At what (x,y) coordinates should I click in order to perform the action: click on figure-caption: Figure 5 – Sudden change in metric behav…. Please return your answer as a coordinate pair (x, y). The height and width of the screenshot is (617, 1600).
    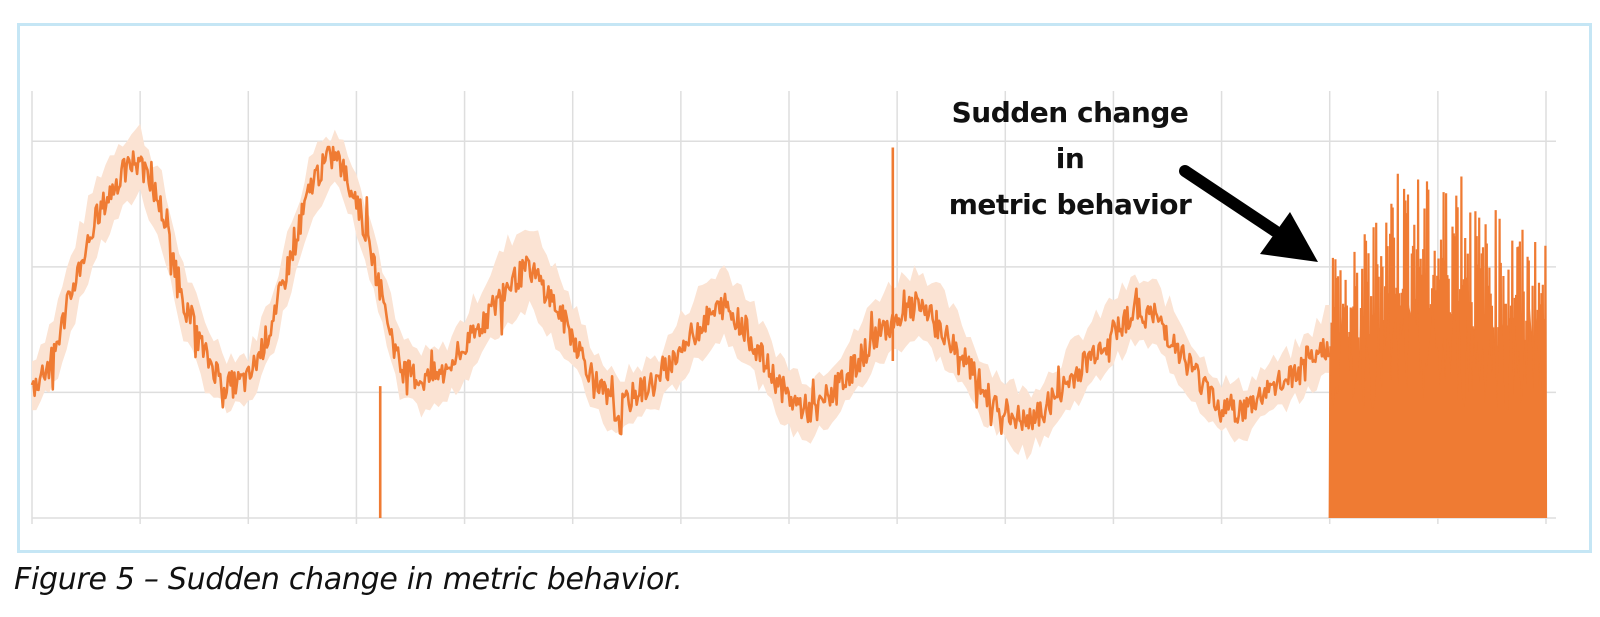
    Looking at the image, I should click on (348, 579).